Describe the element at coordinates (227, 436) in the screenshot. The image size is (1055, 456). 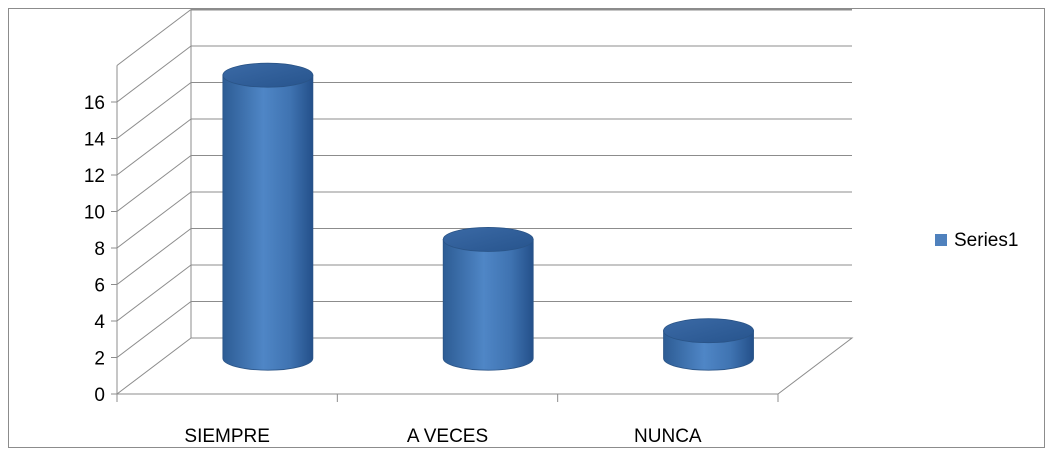
I see `x-tick-label: SIEMPRE` at that location.